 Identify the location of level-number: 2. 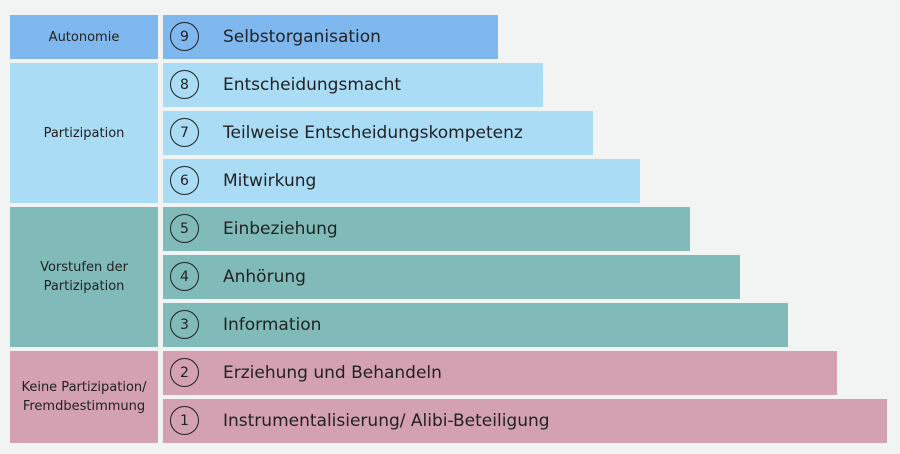
(184, 372).